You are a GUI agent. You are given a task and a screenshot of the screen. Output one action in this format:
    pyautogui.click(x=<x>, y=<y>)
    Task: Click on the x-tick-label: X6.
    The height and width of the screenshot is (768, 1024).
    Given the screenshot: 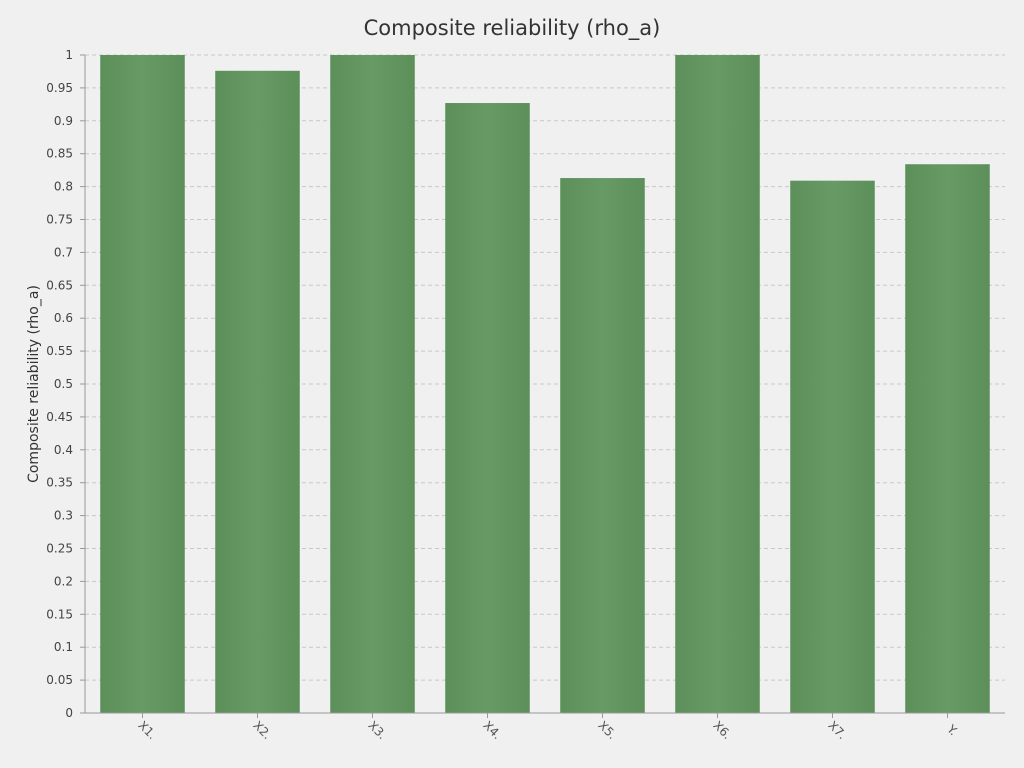 What is the action you would take?
    pyautogui.click(x=722, y=730)
    